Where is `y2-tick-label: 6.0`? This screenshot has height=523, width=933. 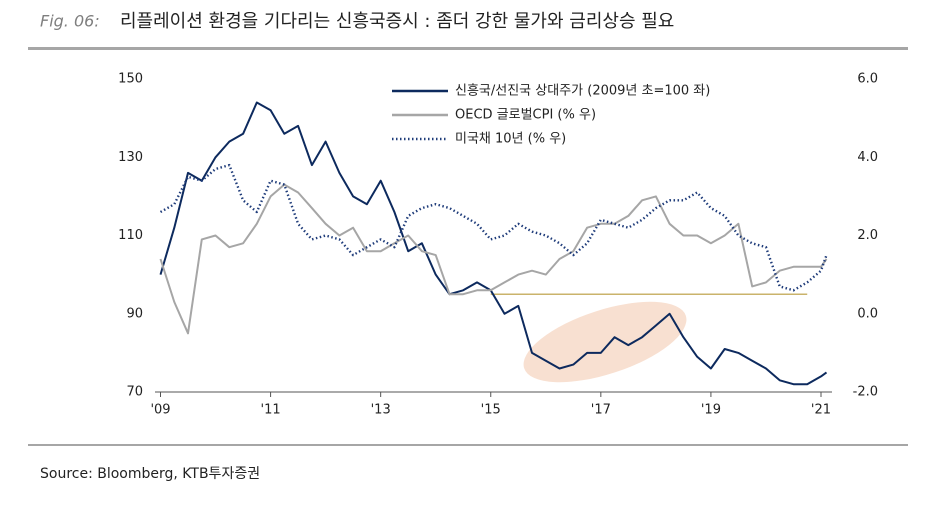 y2-tick-label: 6.0 is located at coordinates (867, 79).